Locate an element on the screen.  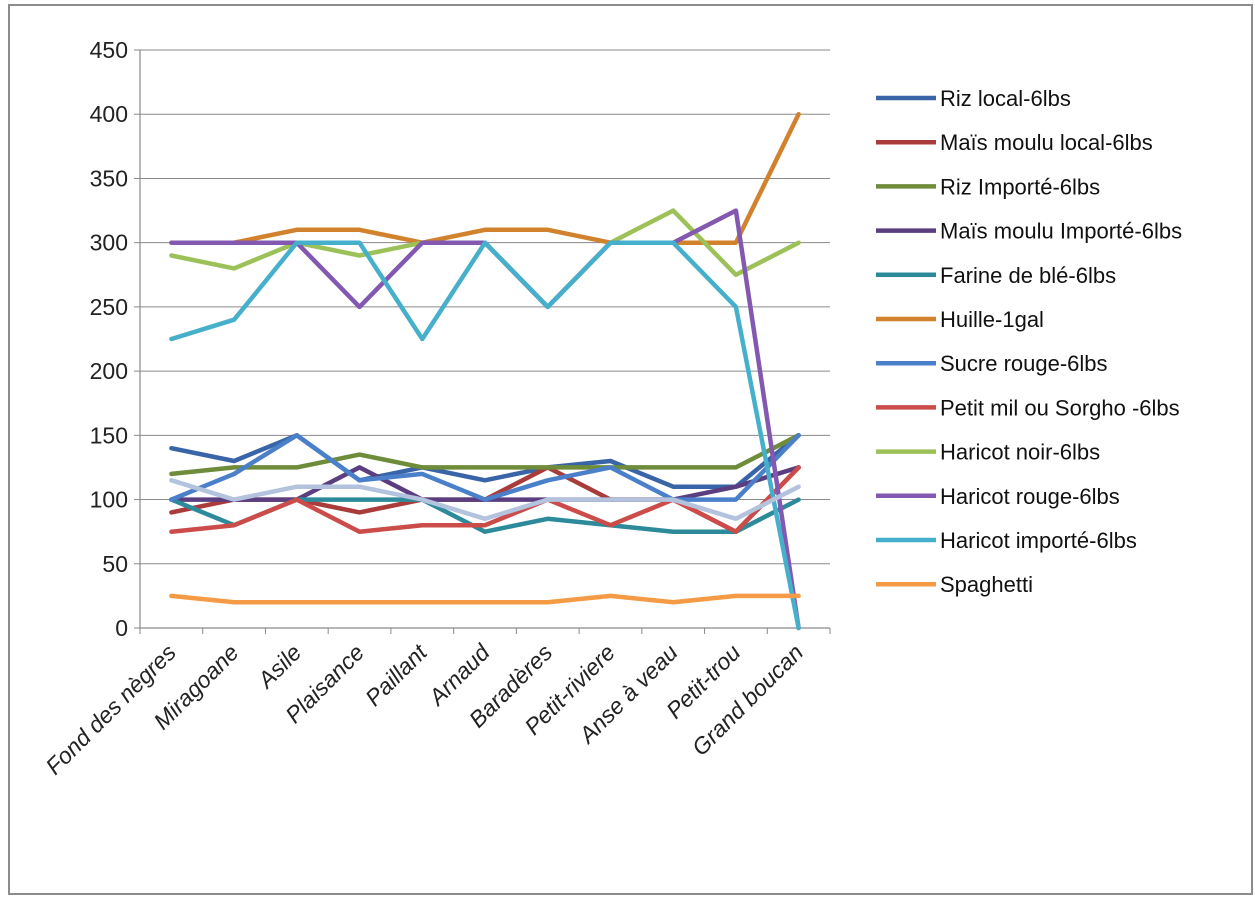
y-tick-label-50: 50 is located at coordinates (115, 564).